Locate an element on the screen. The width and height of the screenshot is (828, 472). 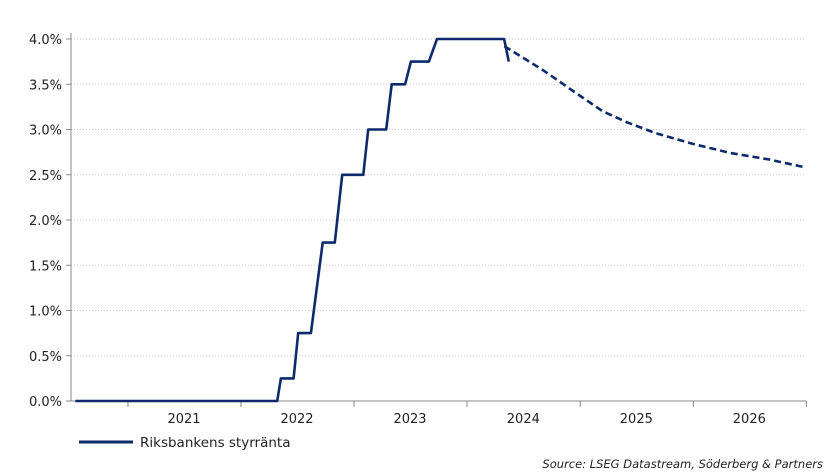
y-tick-label: 1.5% is located at coordinates (45, 266).